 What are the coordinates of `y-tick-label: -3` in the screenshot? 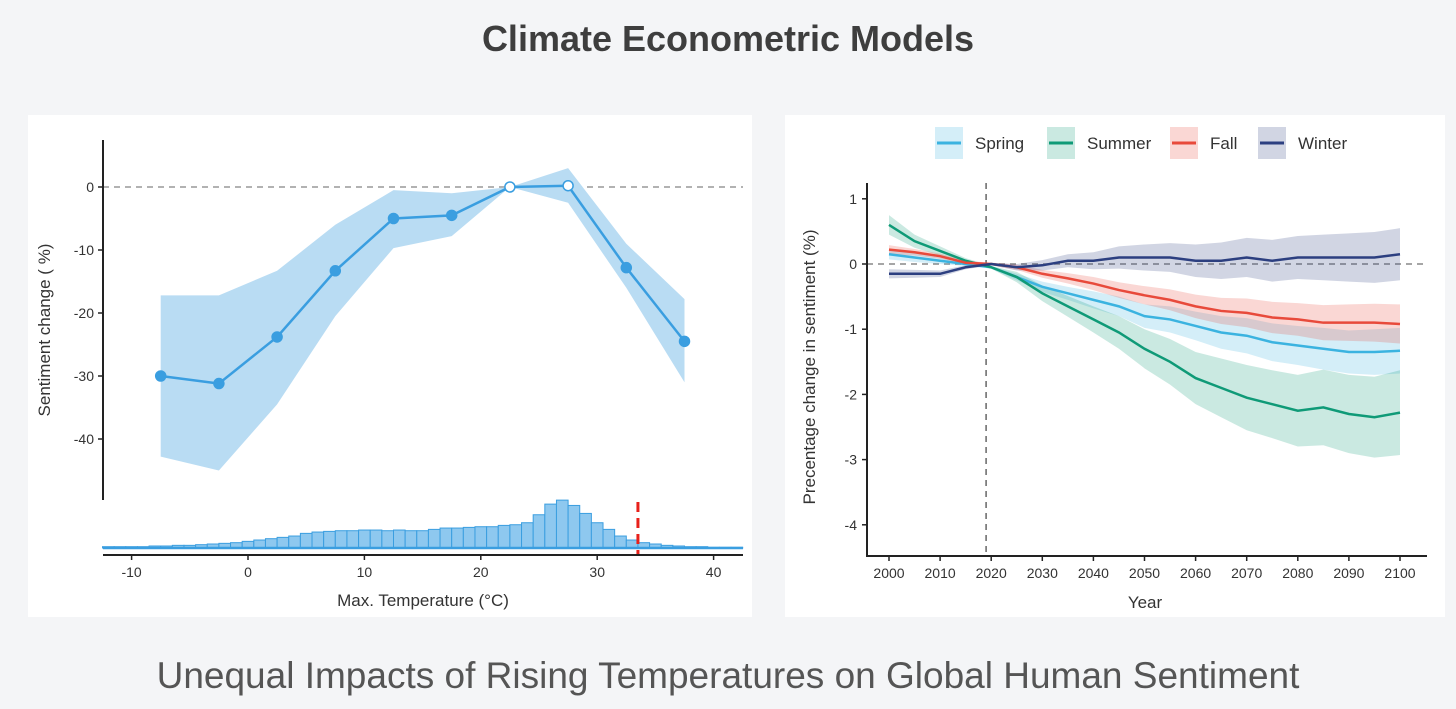 It's located at (851, 460).